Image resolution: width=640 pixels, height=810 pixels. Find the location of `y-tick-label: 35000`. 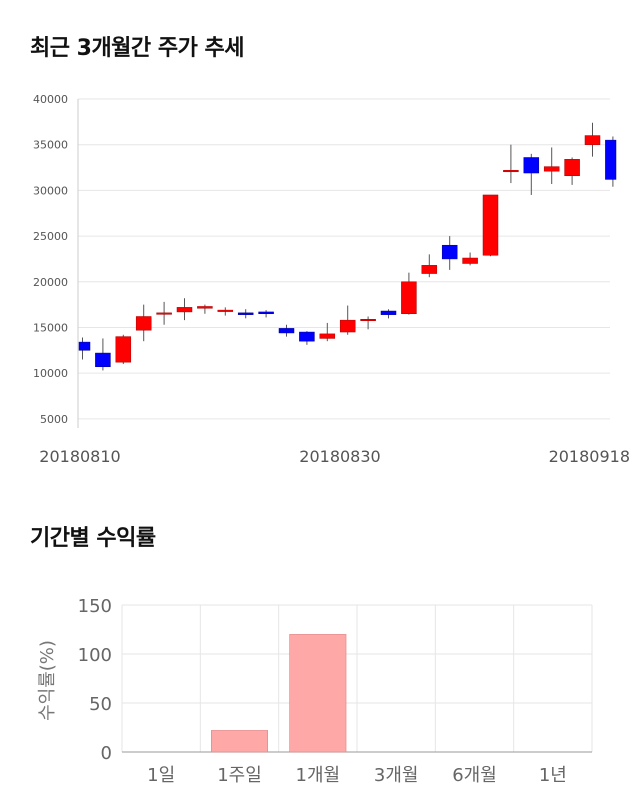

y-tick-label: 35000 is located at coordinates (50, 145).